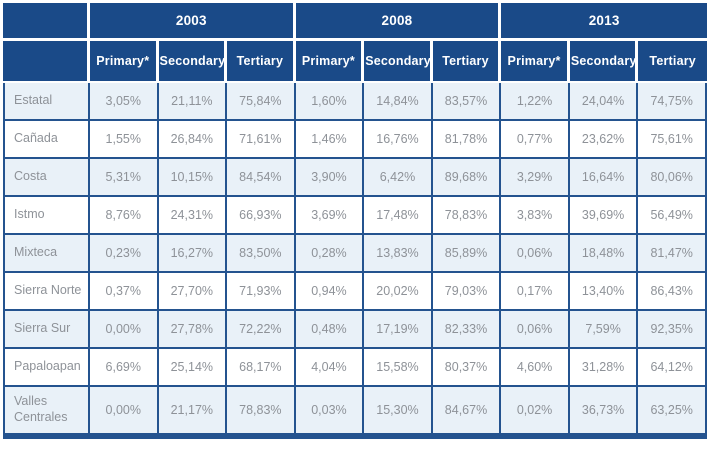  What do you see at coordinates (467, 140) in the screenshot?
I see `value-cell: 81,78%` at bounding box center [467, 140].